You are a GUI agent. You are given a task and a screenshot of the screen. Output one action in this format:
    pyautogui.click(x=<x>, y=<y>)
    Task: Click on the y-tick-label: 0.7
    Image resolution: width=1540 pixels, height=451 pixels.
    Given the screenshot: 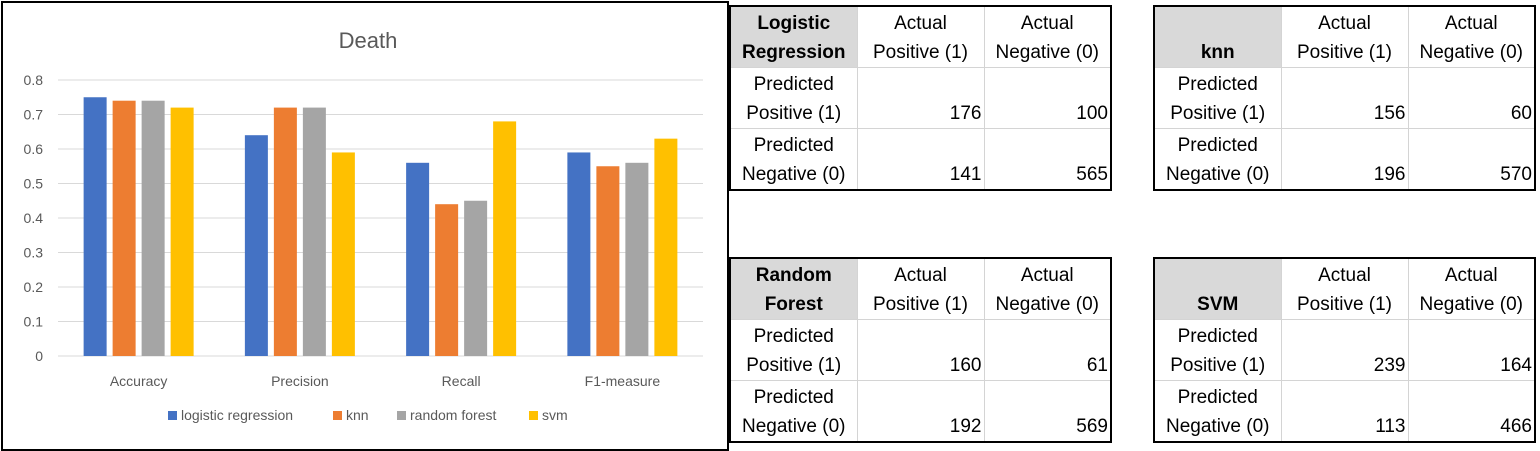 What is the action you would take?
    pyautogui.click(x=34, y=115)
    